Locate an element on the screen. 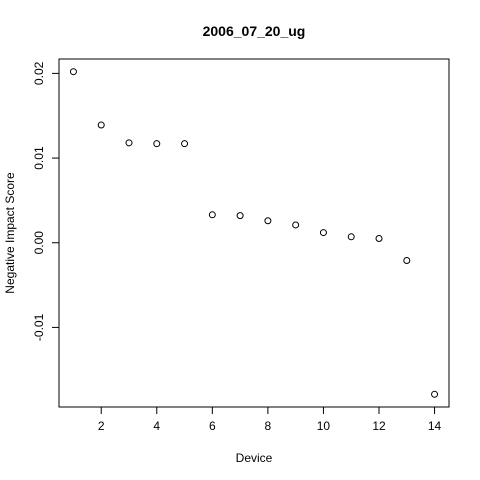 The image size is (480, 480). y-axis-label: Negative Impact Score is located at coordinates (10, 233).